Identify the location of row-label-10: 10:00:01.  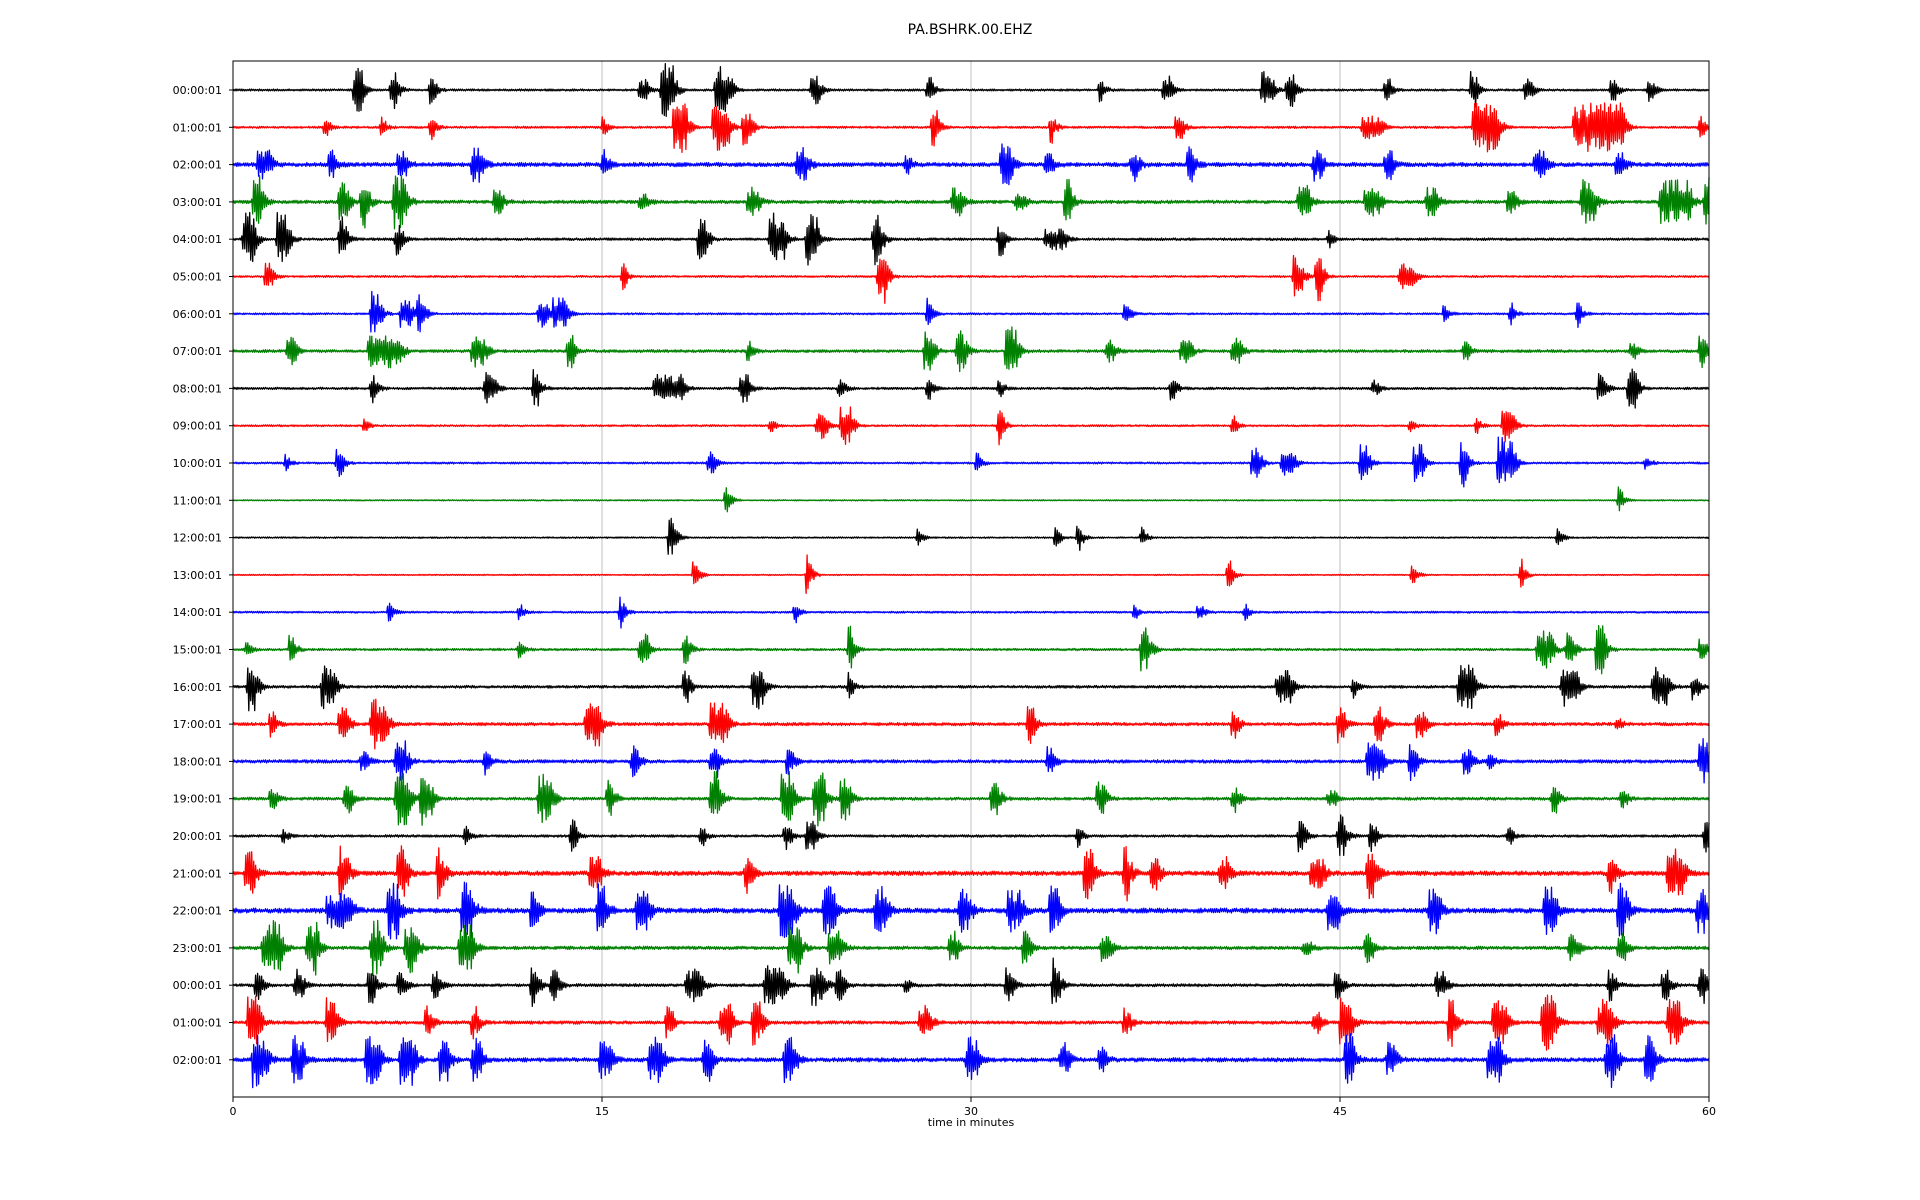
(197, 463).